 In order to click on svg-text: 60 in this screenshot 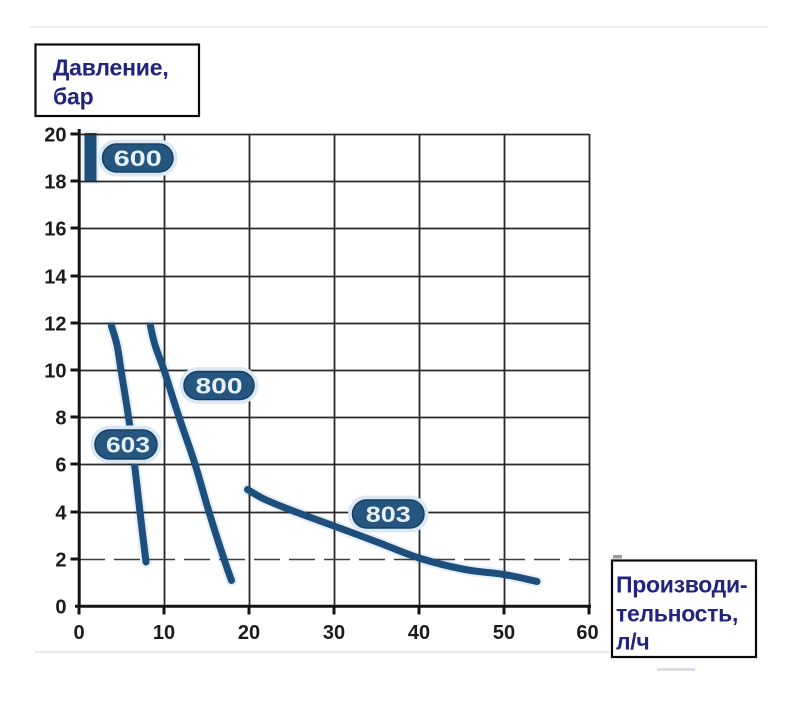, I will do `click(587, 633)`.